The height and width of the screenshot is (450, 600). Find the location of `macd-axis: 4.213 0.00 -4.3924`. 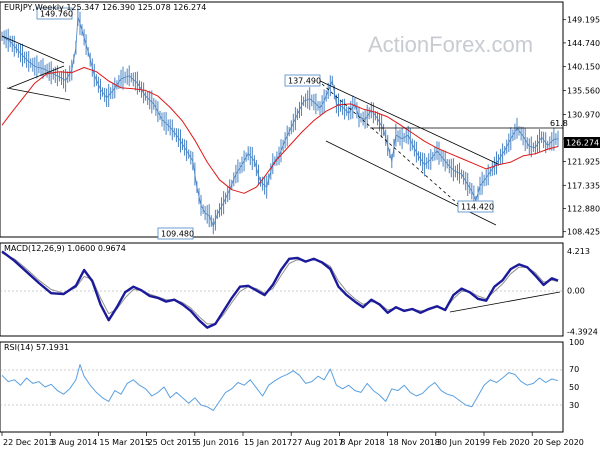

macd-axis: 4.213 0.00 -4.3924 is located at coordinates (582, 291).